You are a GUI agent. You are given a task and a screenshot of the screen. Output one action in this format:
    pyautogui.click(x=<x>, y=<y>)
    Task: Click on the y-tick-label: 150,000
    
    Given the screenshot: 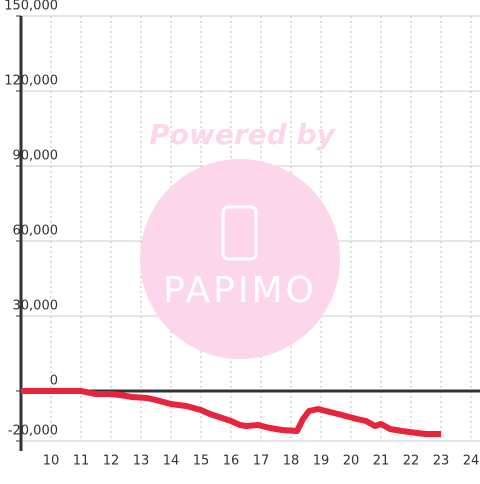 What is the action you would take?
    pyautogui.click(x=31, y=7)
    